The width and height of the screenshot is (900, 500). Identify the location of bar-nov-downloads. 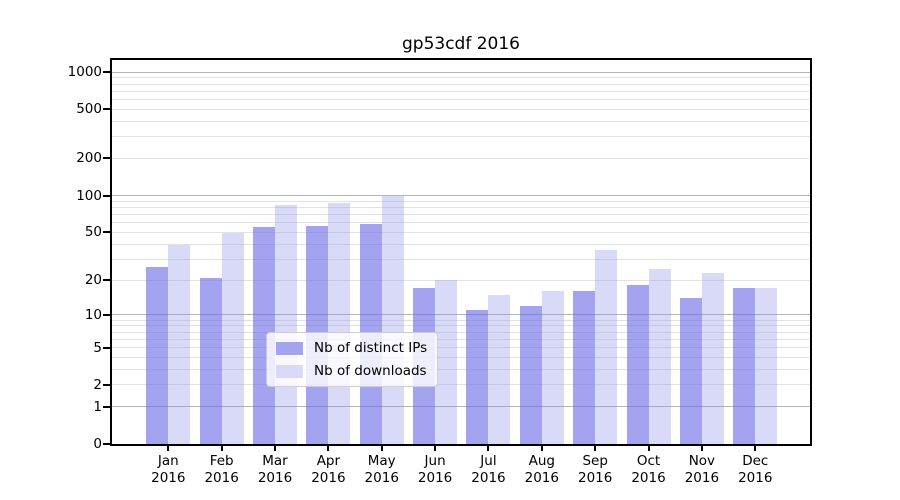
(712, 358).